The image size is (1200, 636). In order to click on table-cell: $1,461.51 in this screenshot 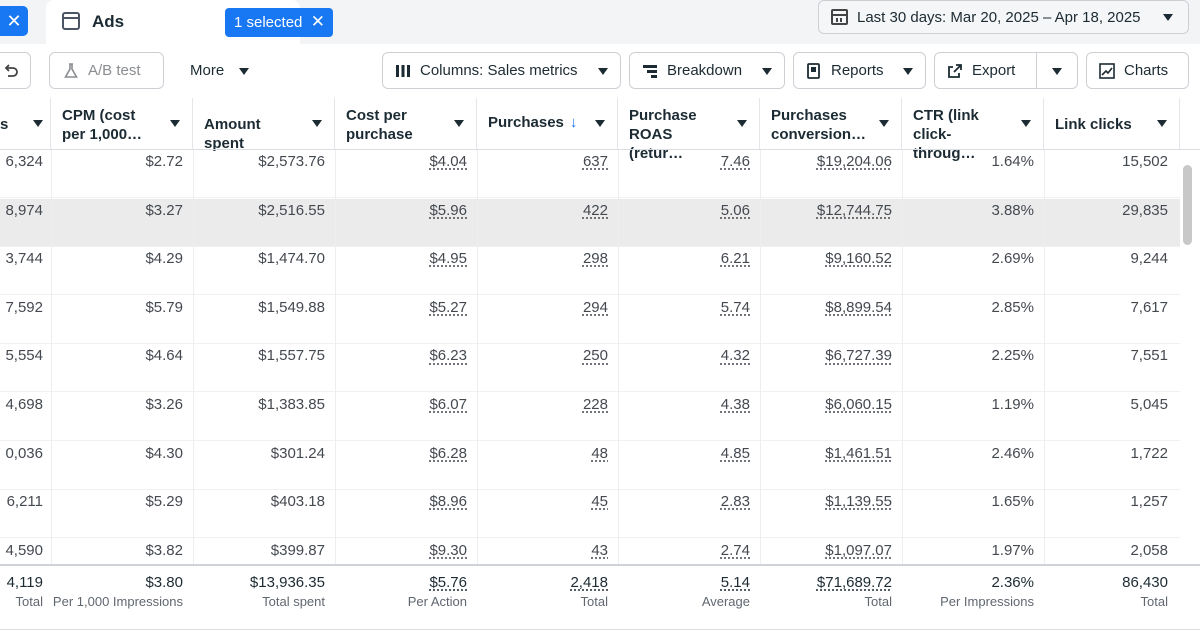, I will do `click(858, 453)`.